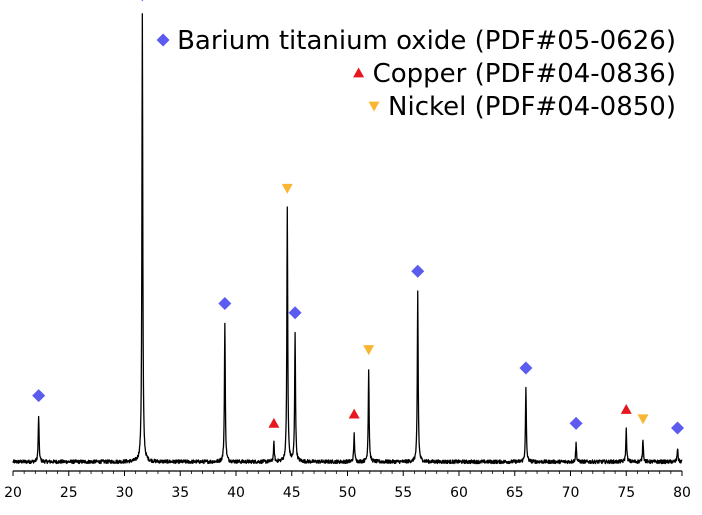 This screenshot has width=702, height=515. Describe the element at coordinates (125, 493) in the screenshot. I see `x-tick-label: 30` at that location.